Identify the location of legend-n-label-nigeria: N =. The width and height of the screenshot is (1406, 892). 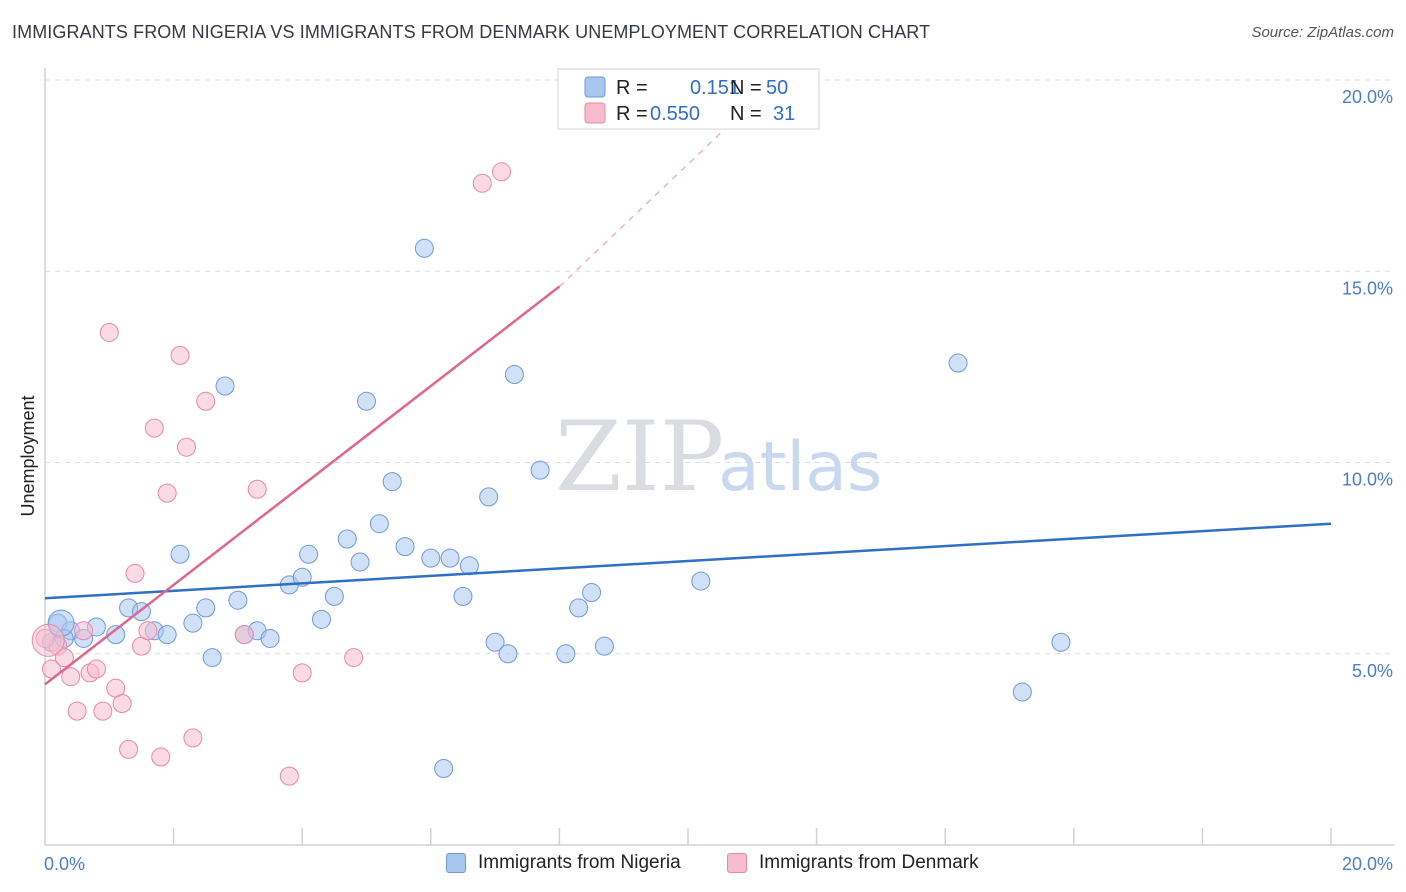
(746, 88).